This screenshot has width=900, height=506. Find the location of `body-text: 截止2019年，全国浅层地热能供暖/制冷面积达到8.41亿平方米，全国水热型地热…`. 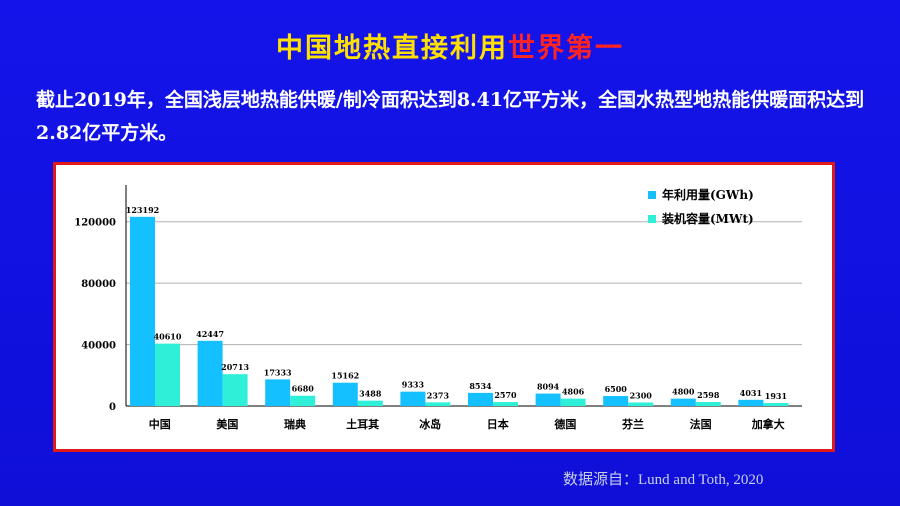

body-text: 截止2019年，全国浅层地热能供暖/制冷面积达到8.41亿平方米，全国水热型地热… is located at coordinates (450, 116).